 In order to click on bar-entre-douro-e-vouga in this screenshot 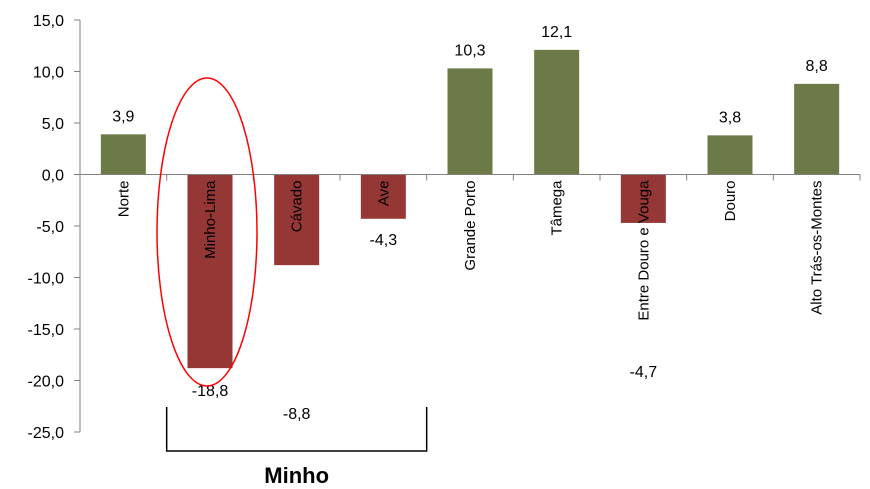, I will do `click(643, 198)`.